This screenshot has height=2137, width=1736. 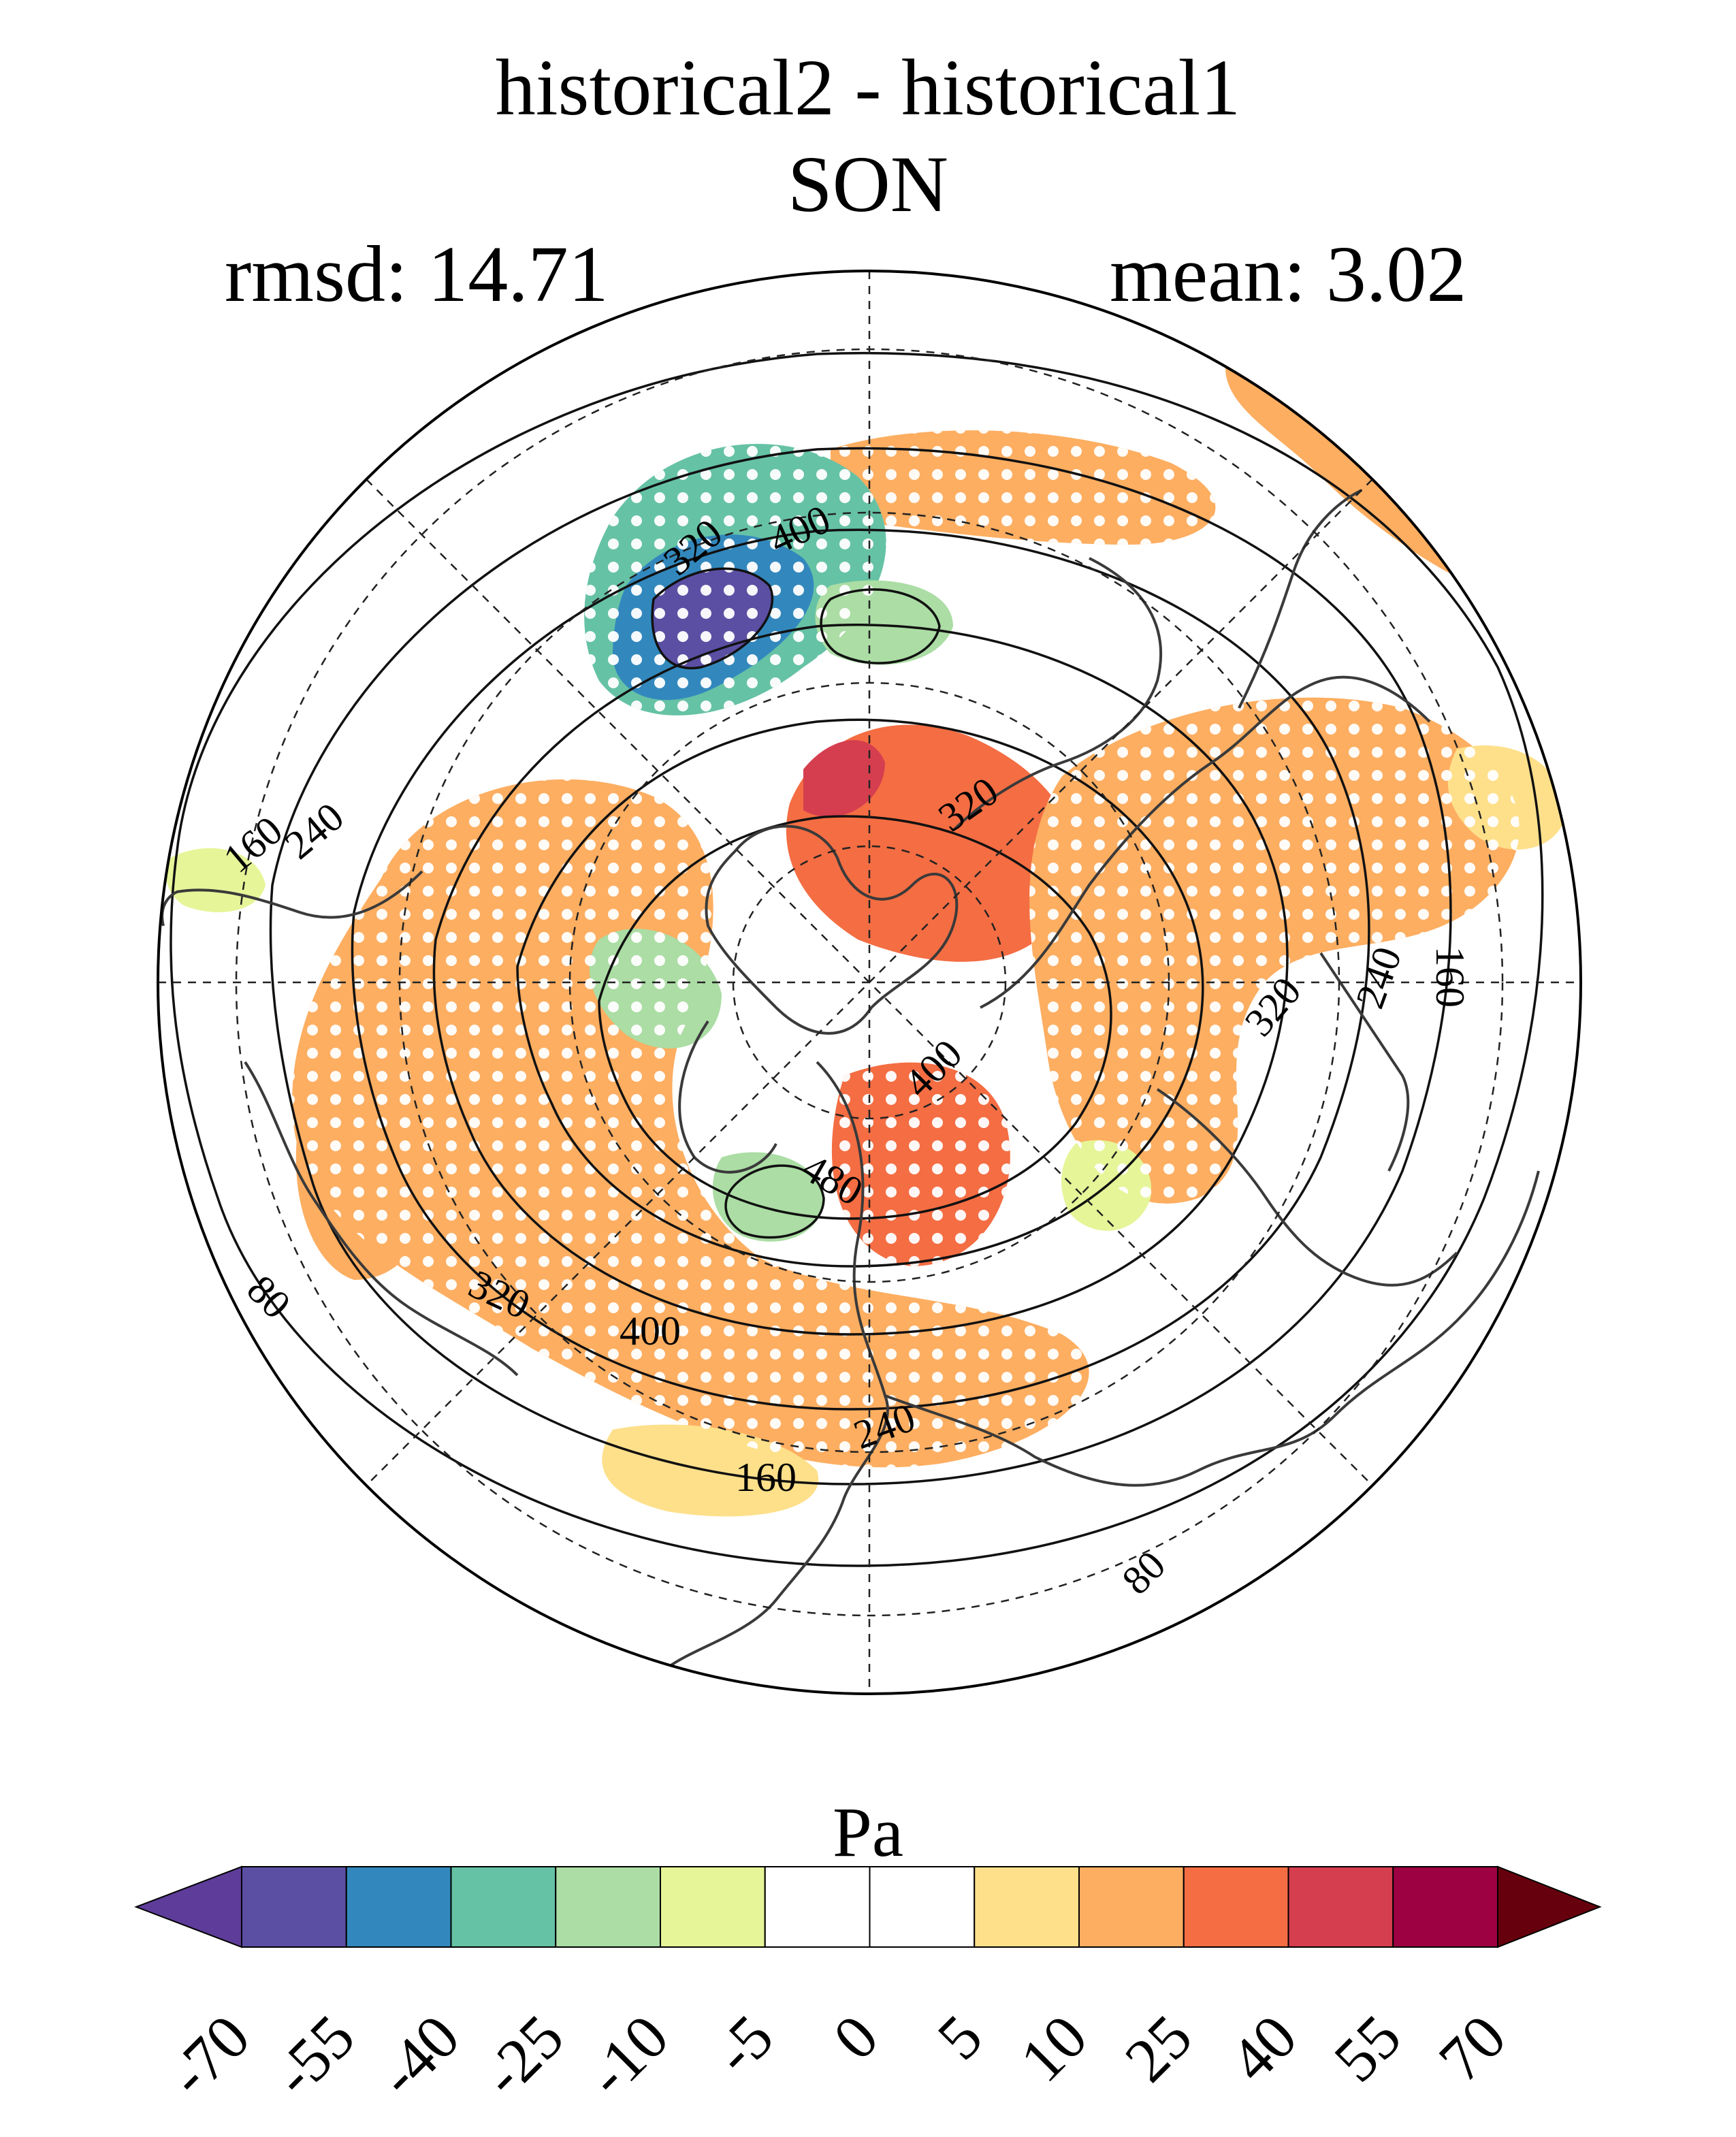 I want to click on colorbar-low-extension, so click(x=188, y=1906).